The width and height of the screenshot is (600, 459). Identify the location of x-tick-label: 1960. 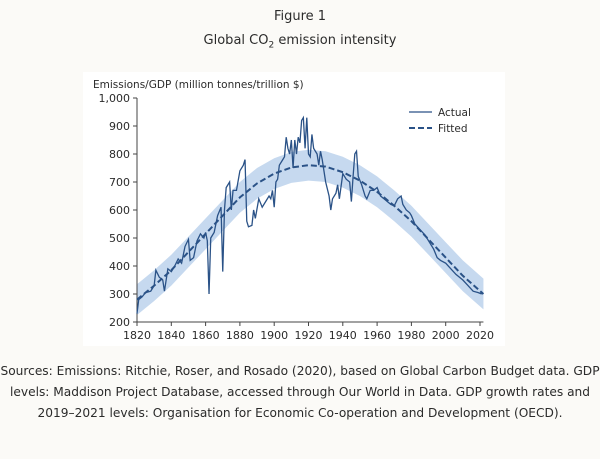
(377, 335).